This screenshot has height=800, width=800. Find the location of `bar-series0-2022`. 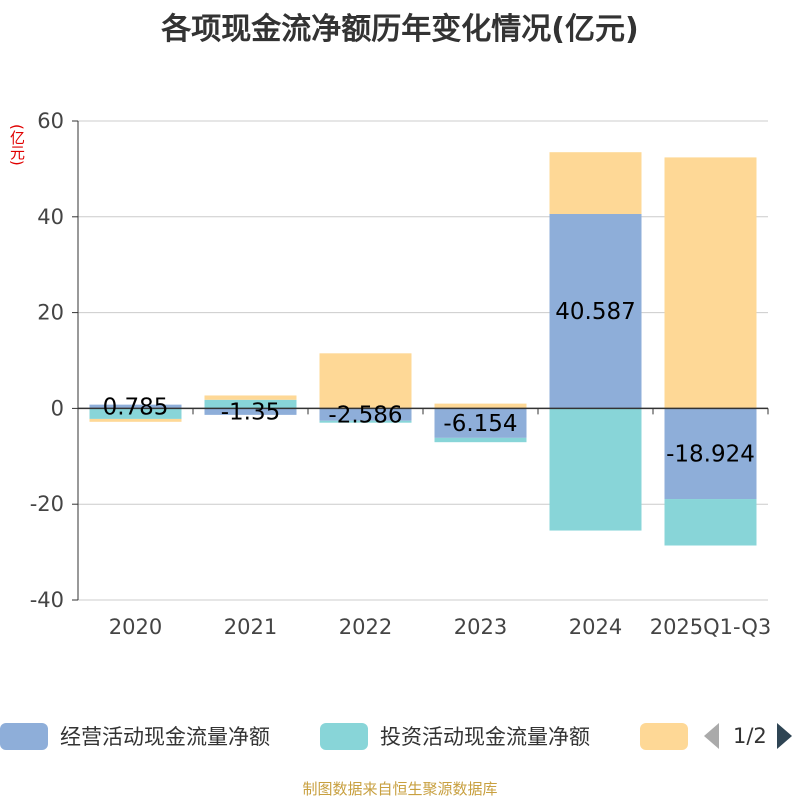

bar-series0-2022 is located at coordinates (365, 414).